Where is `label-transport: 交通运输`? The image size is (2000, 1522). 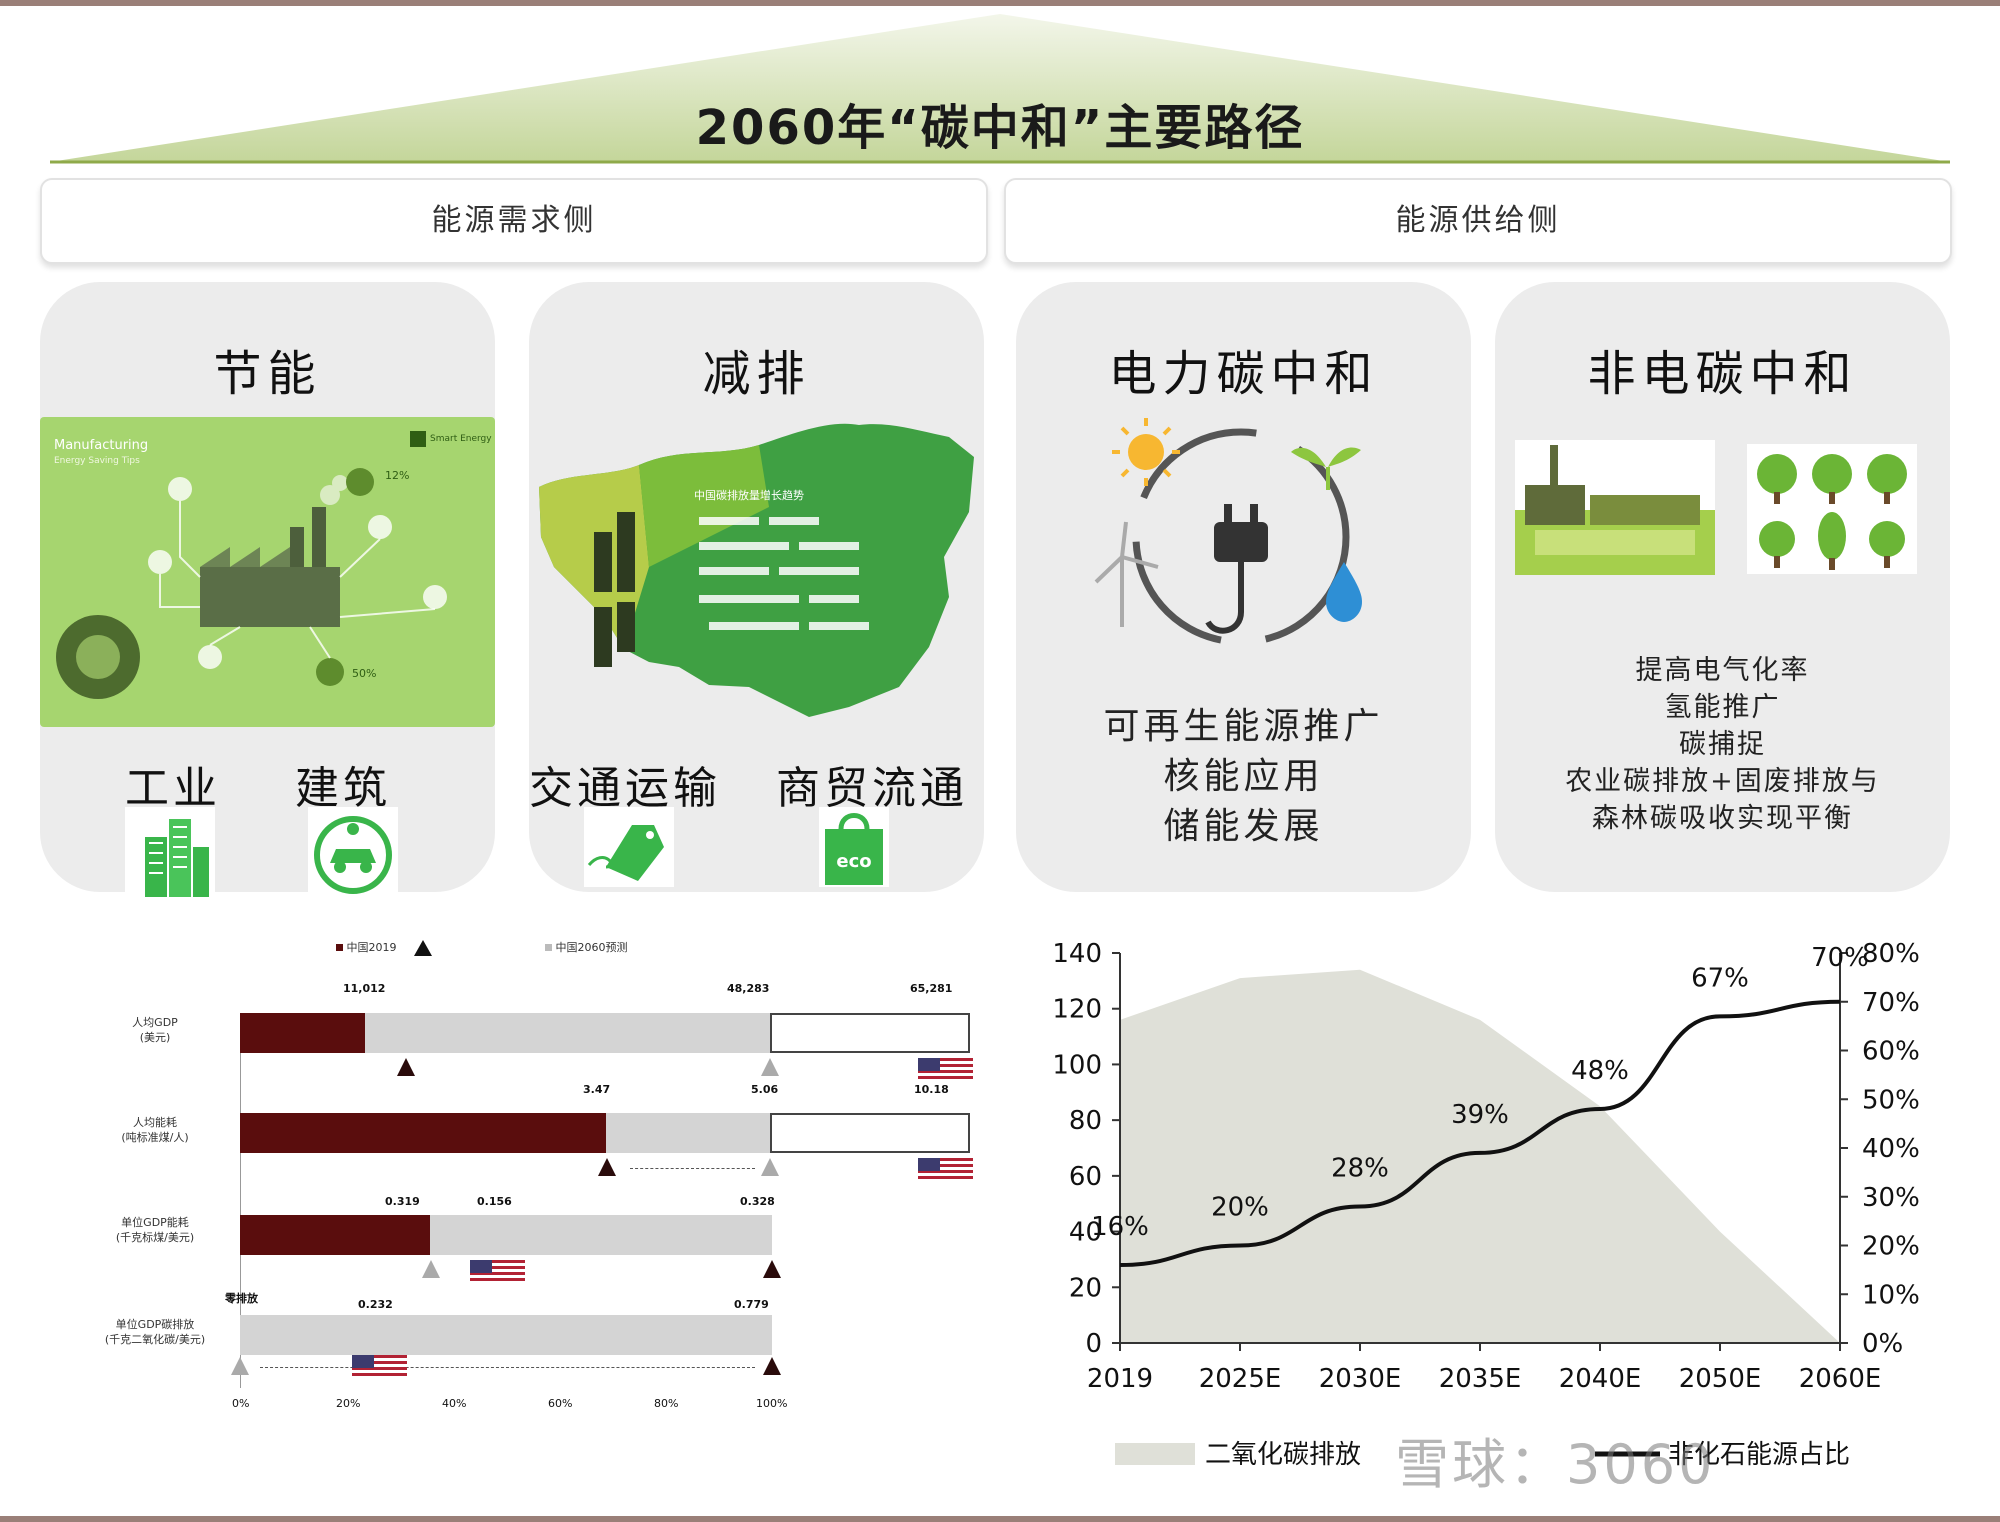
label-transport: 交通运输 is located at coordinates (625, 788).